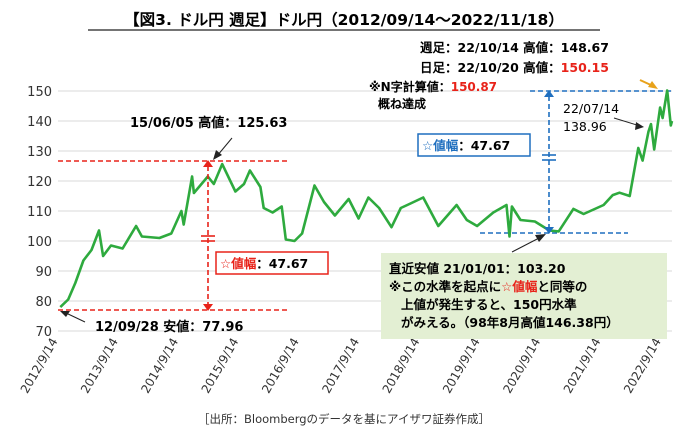 The height and width of the screenshot is (434, 688). I want to click on source-note: ［出所：Bloombergのデータを基にアイザワ証券作成］, so click(344, 419).